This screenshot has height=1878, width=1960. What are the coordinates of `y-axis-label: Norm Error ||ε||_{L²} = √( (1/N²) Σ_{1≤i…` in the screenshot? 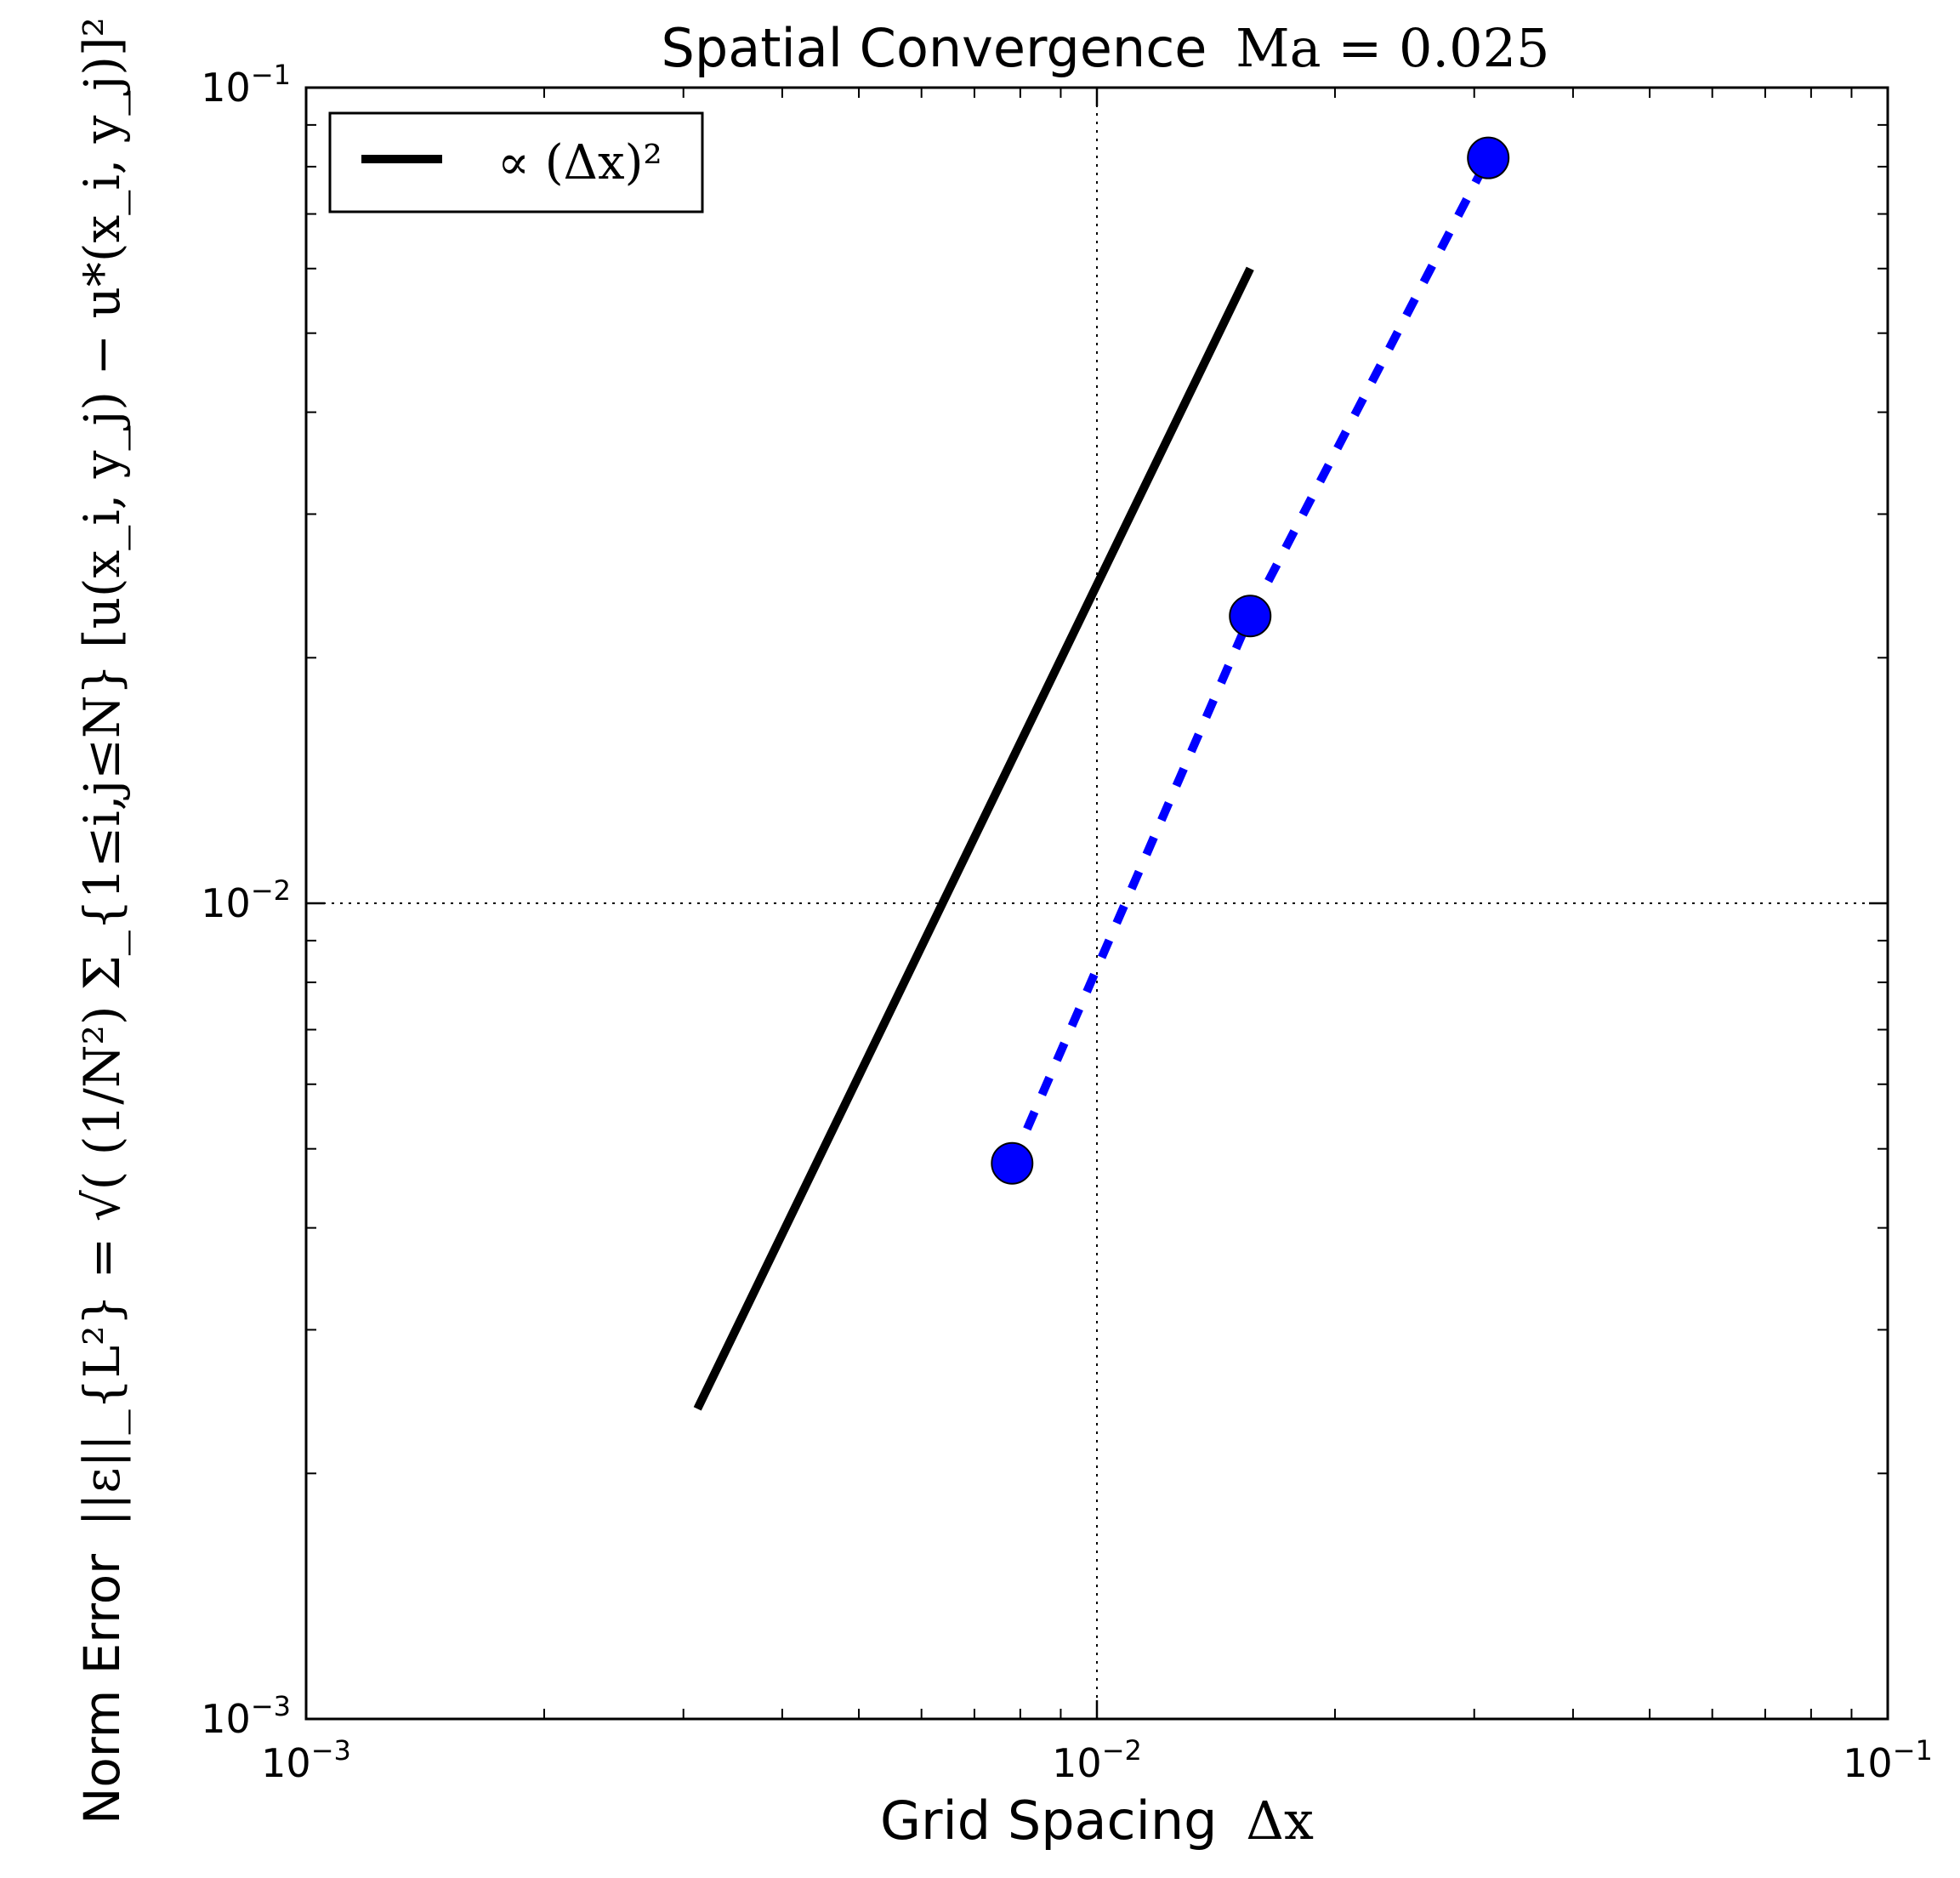 It's located at (102, 912).